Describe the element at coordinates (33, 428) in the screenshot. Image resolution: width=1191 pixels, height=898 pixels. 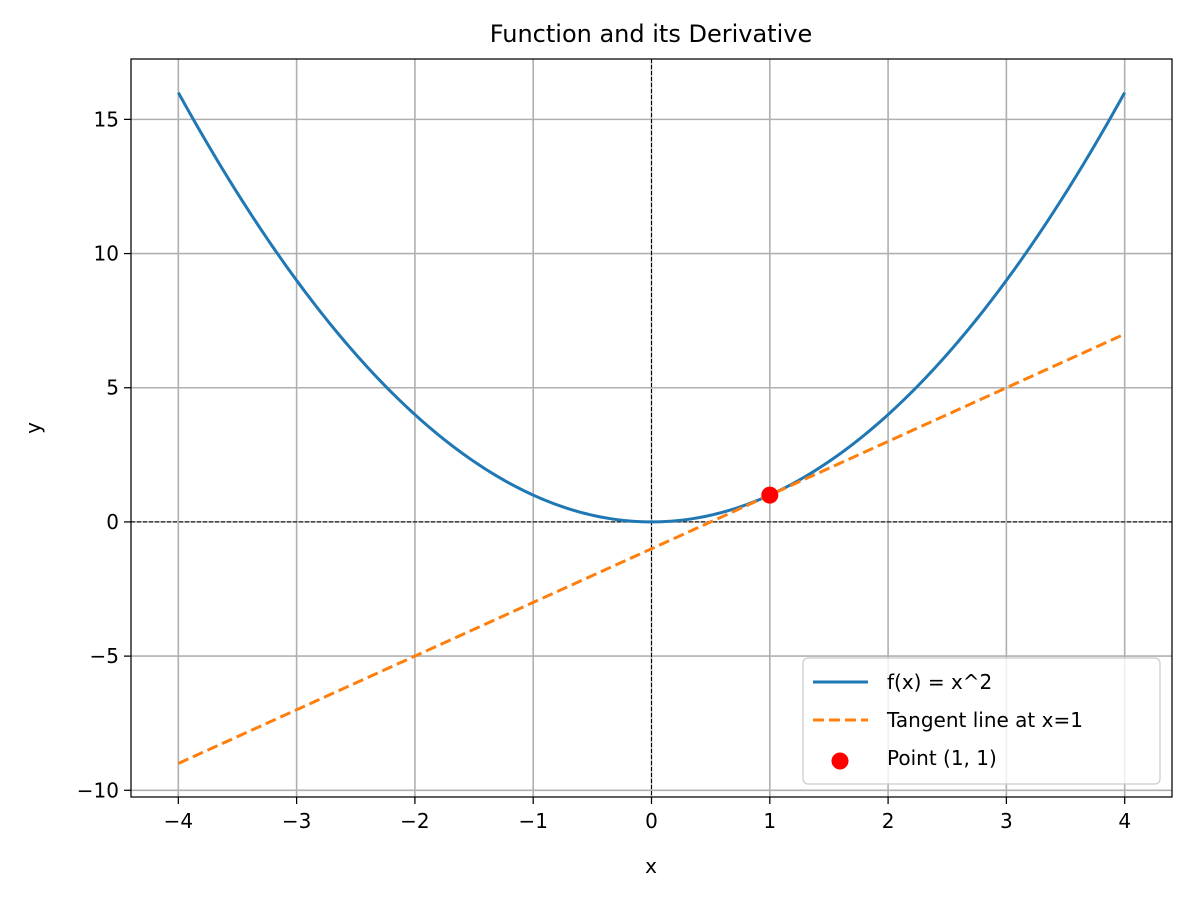
I see `y-axis-label: y` at that location.